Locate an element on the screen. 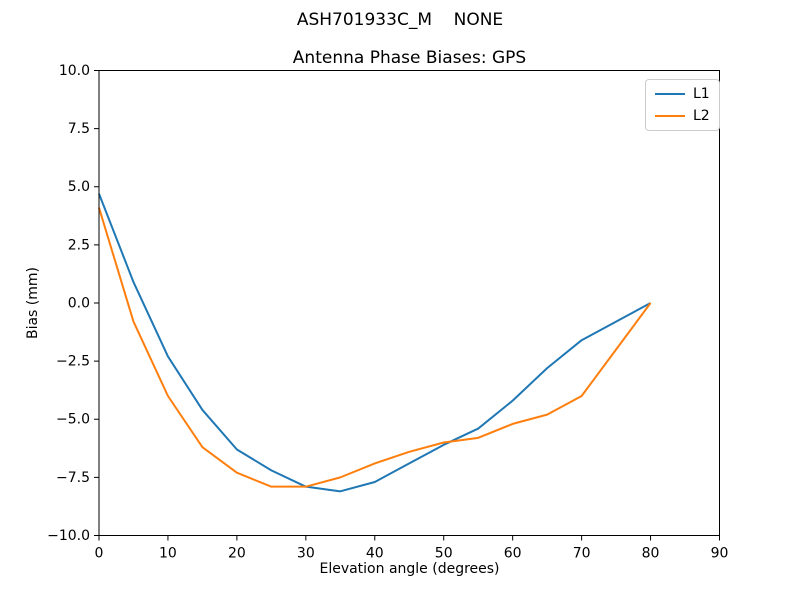  axes-title: Antenna Phase Biases: GPS is located at coordinates (409, 58).